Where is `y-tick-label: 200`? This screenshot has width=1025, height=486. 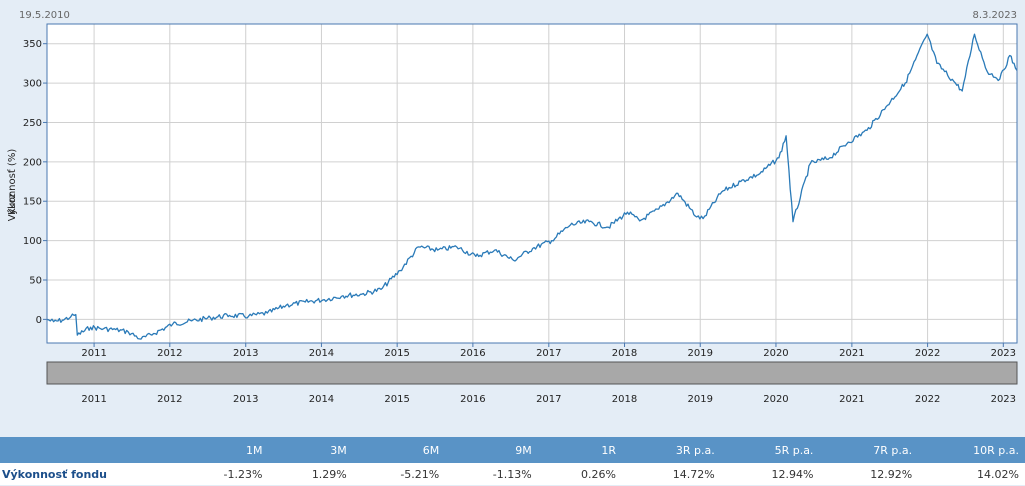
y-tick-label: 200 is located at coordinates (32, 162).